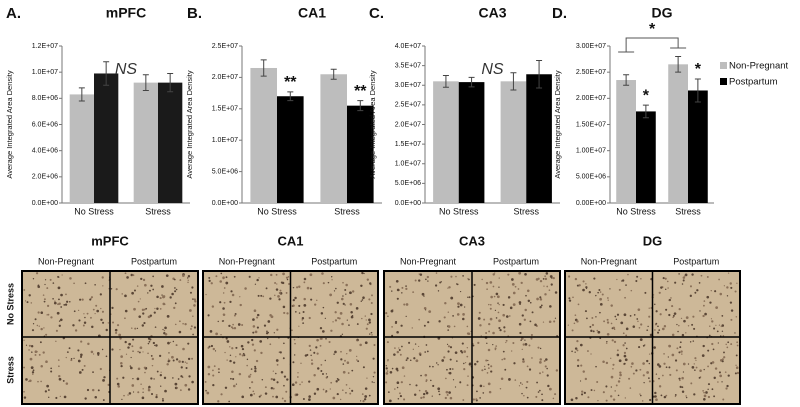 The image size is (800, 407). I want to click on significance-bracket, so click(652, 45).